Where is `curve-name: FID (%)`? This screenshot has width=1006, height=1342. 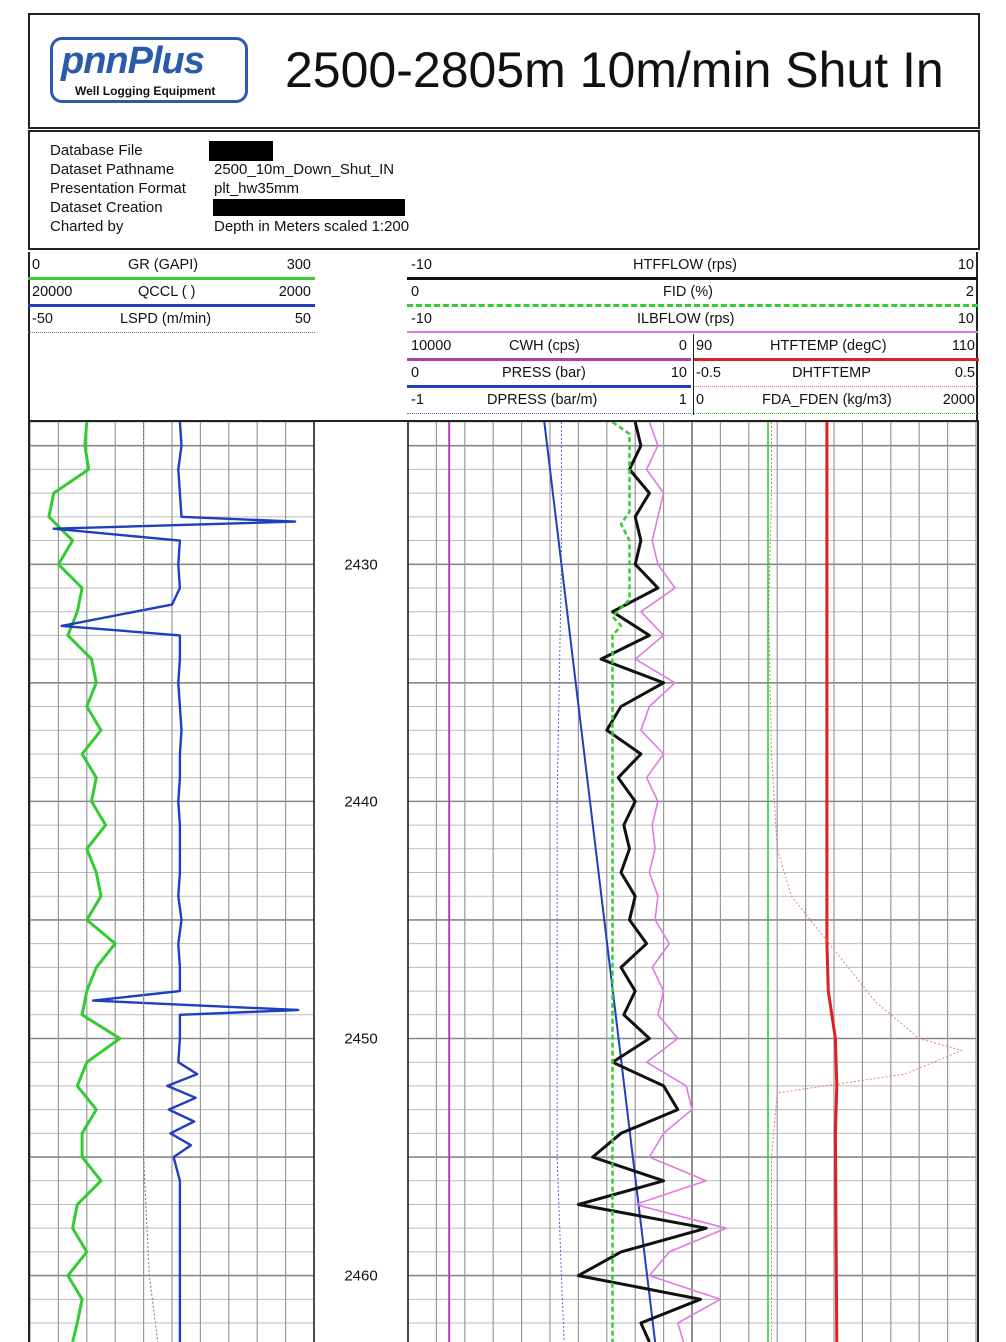 curve-name: FID (%) is located at coordinates (688, 292).